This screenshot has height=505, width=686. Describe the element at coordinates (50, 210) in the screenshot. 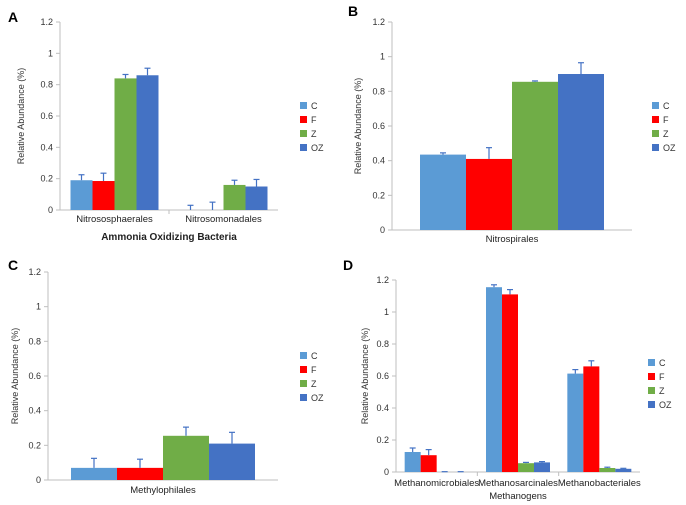

I see `panel-a-ytick-label: 0` at that location.